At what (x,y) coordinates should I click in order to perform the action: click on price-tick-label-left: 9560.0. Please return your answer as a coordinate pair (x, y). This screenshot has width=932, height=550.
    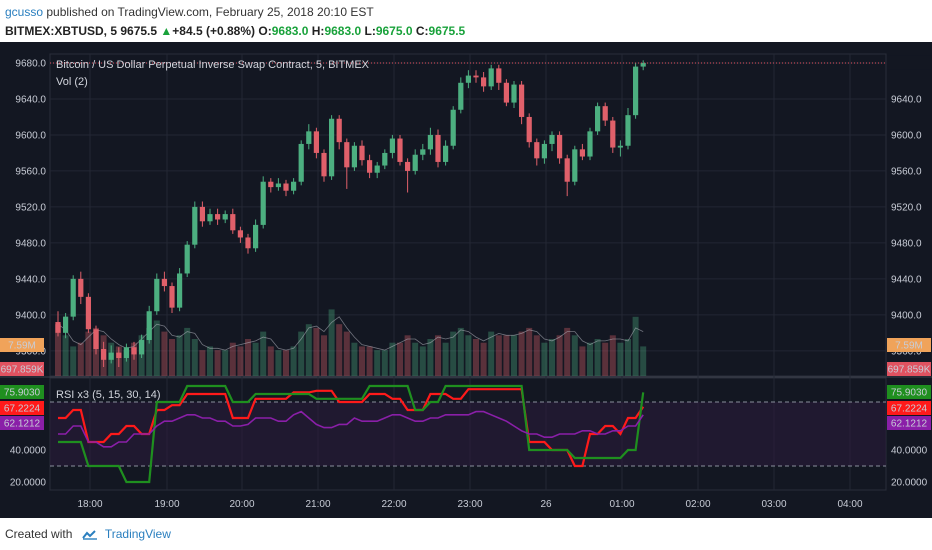
    Looking at the image, I should click on (30, 171).